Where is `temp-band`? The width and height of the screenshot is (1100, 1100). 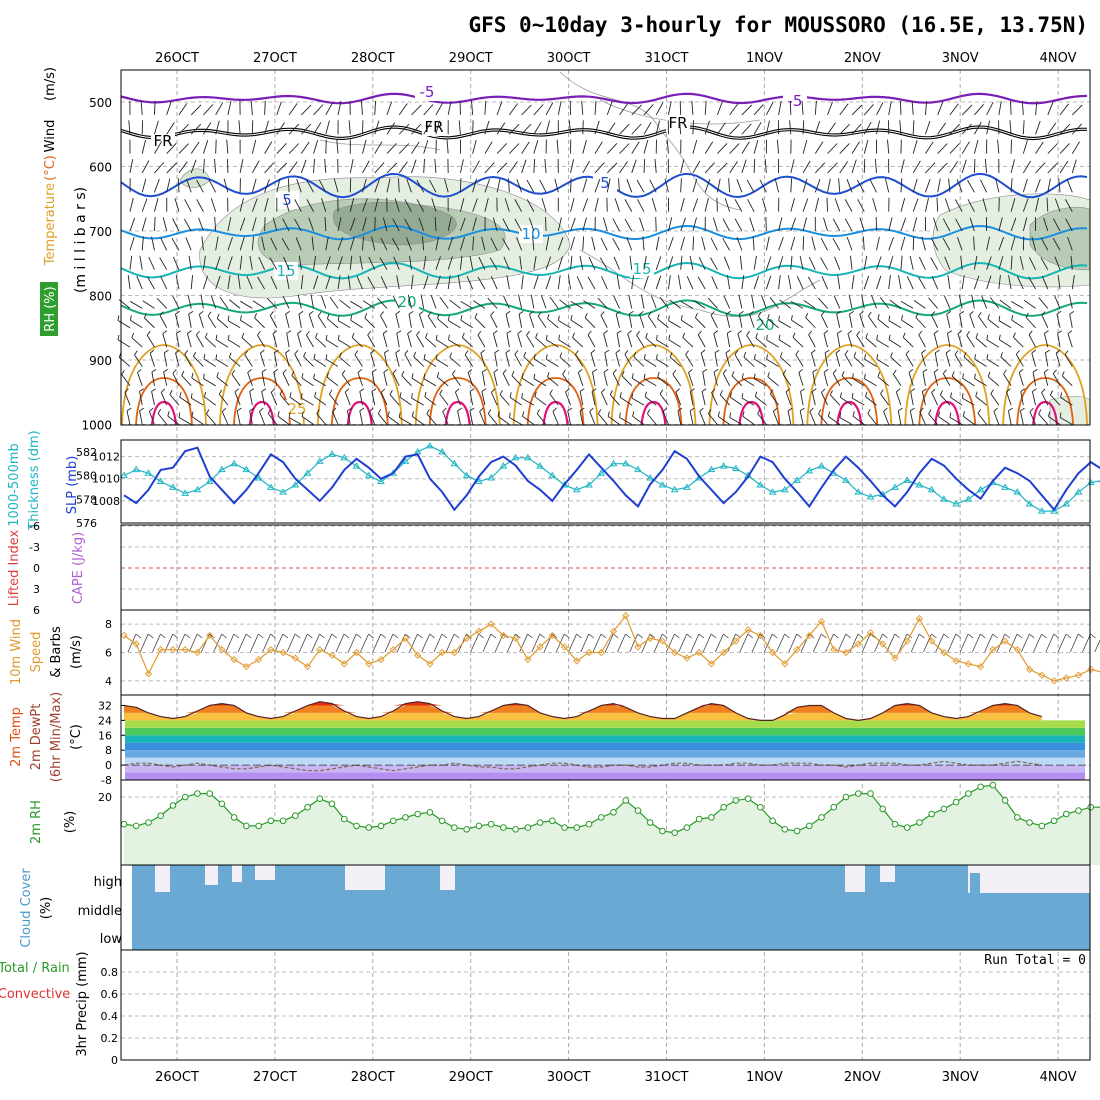
temp-band is located at coordinates (605, 731).